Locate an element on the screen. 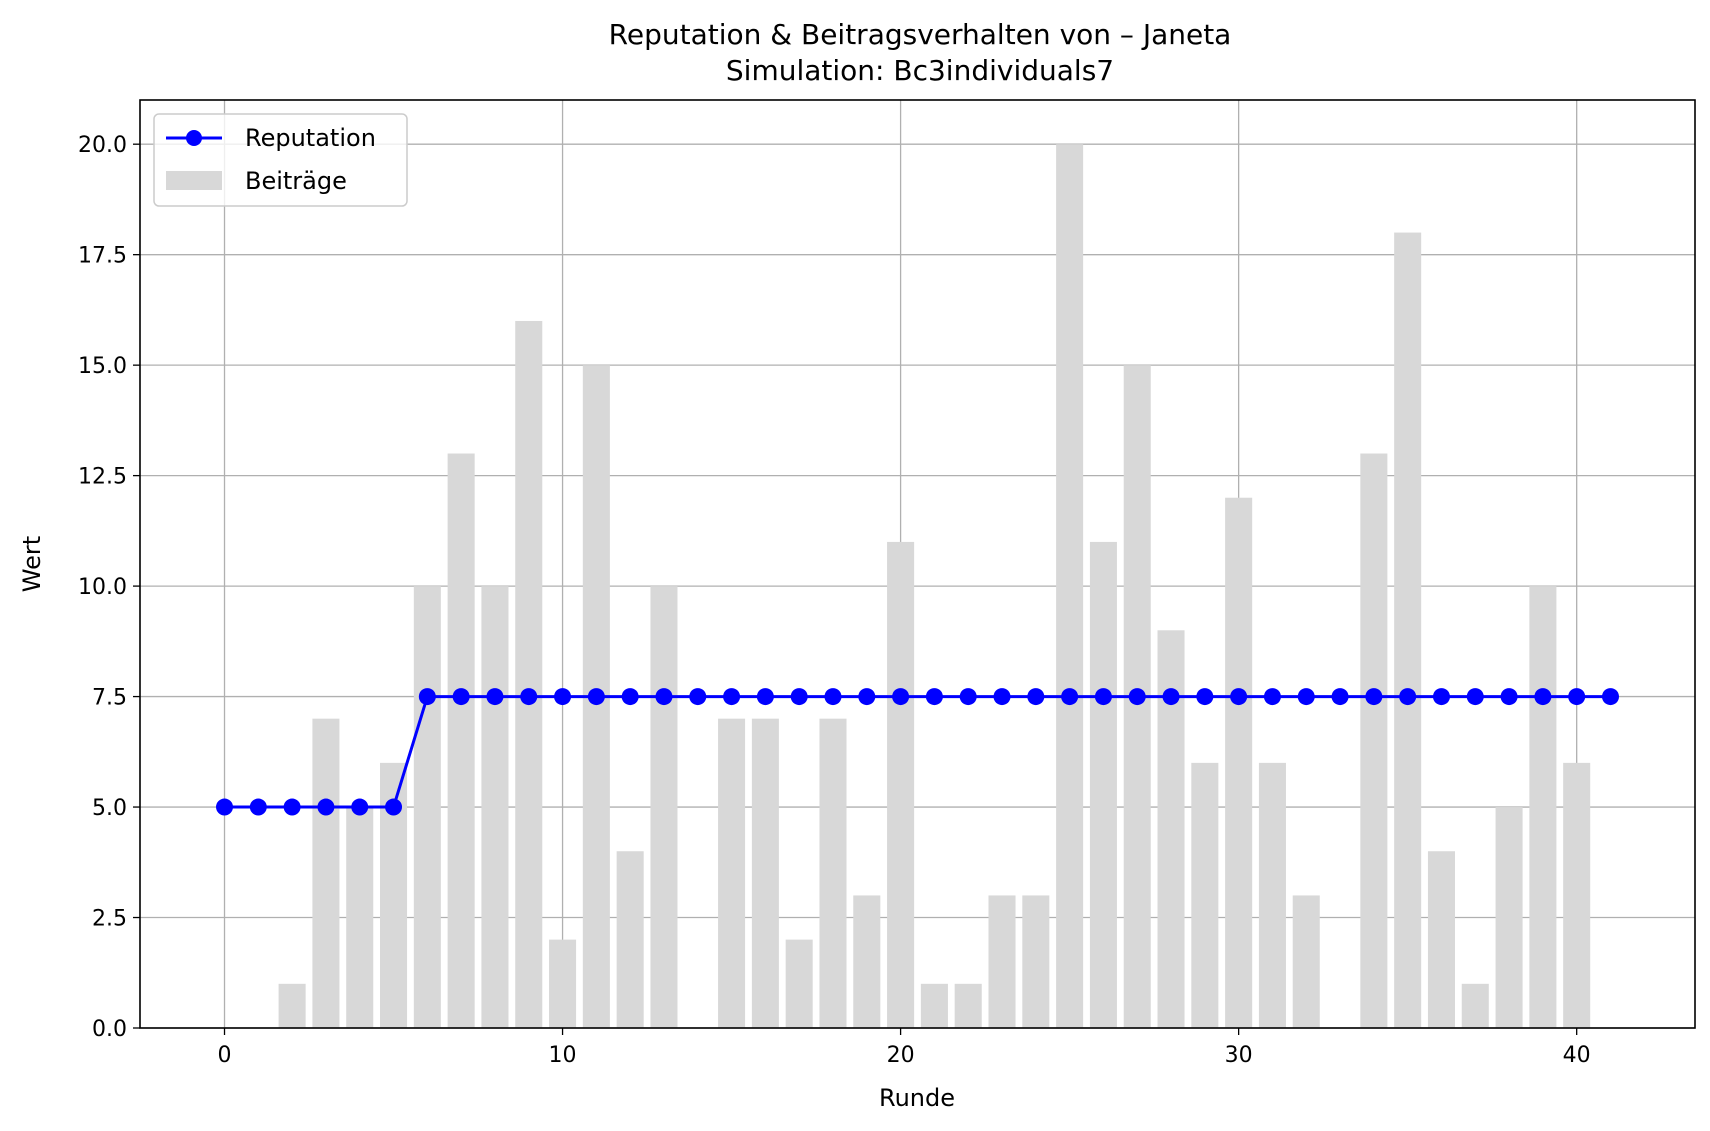 This screenshot has height=1131, width=1710. y-tick-label: 7.5 is located at coordinates (109, 698).